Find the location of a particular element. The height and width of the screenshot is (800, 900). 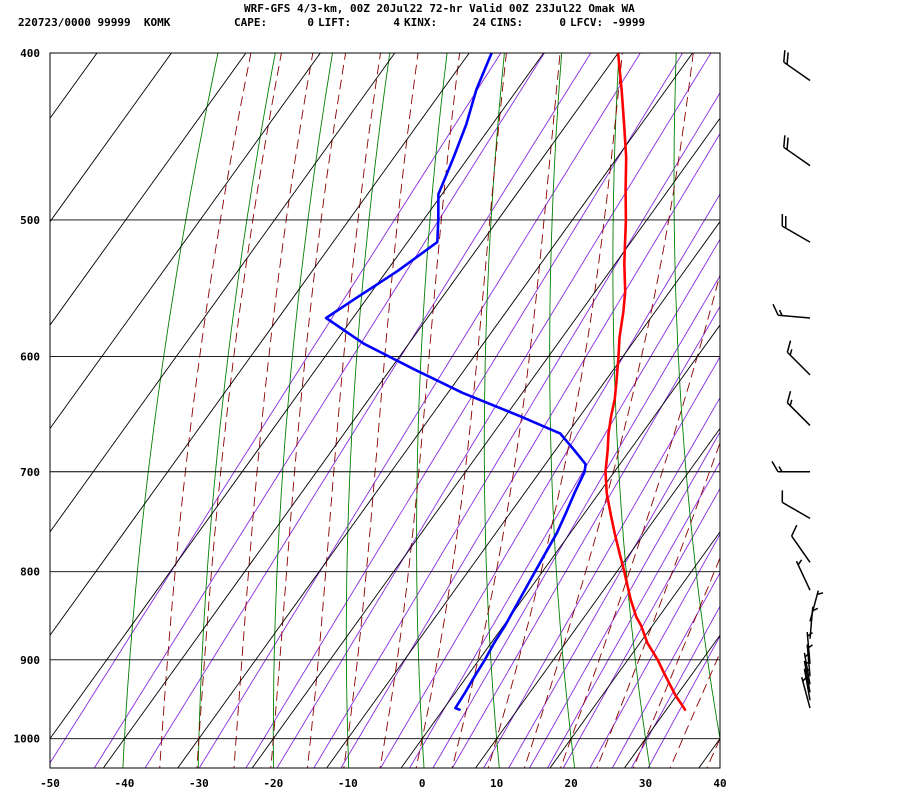

temperature-tick-label: -40 is located at coordinates (125, 783).